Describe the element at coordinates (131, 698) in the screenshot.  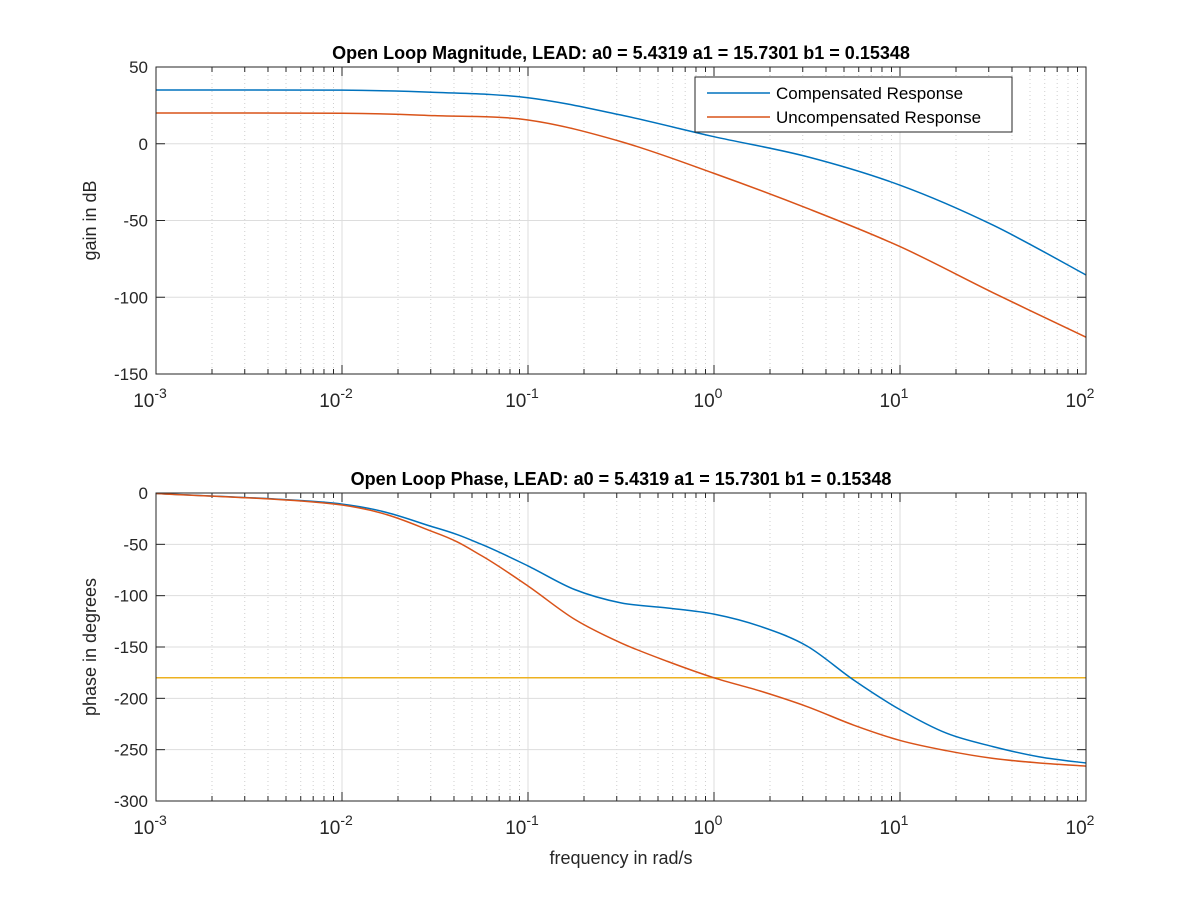
I see `y-tick-label: -200` at that location.